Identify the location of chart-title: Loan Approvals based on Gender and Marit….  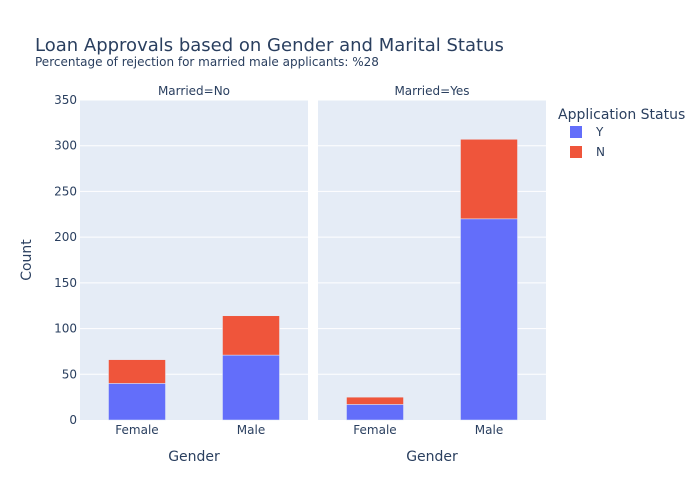
(269, 45).